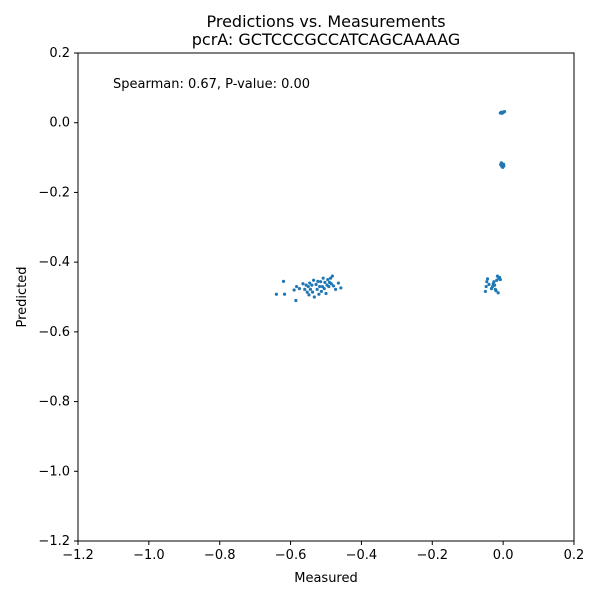  Describe the element at coordinates (326, 39) in the screenshot. I see `chart-subtitle: pcrA: GCTCCCGCCATCAGCAAAAG` at that location.